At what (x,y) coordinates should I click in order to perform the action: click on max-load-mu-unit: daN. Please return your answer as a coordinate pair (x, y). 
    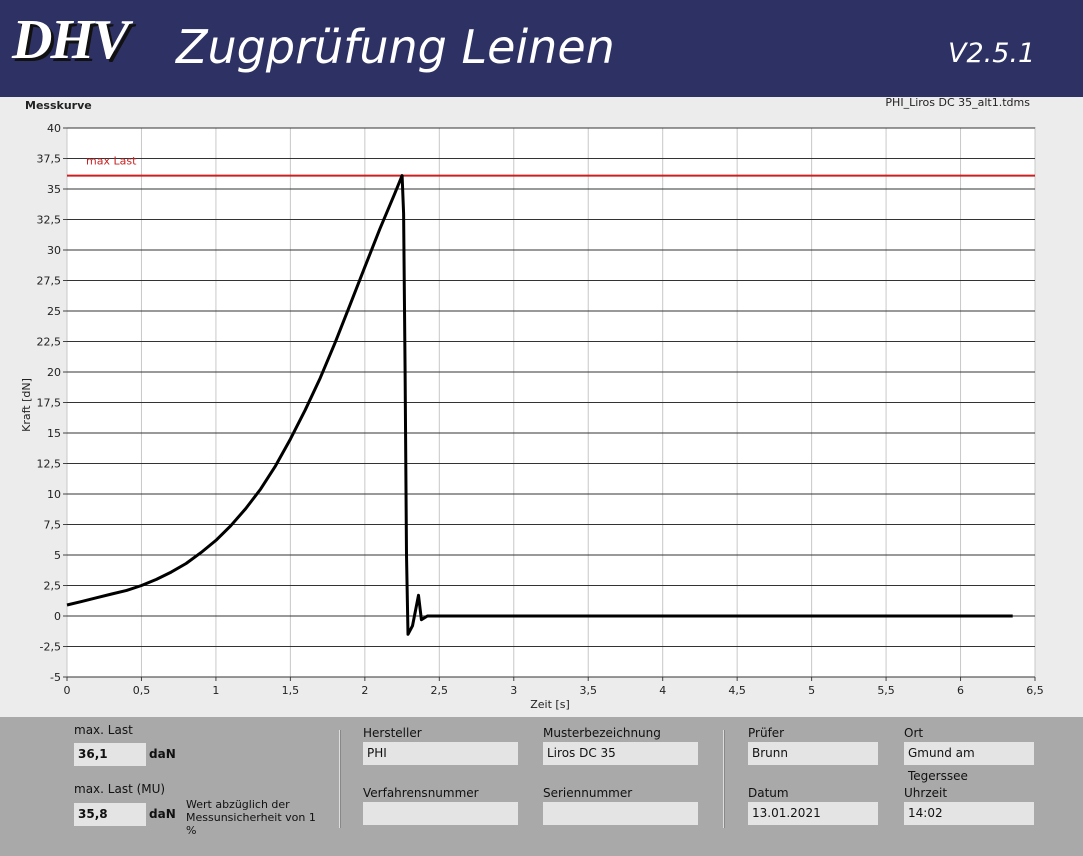
    Looking at the image, I should click on (162, 814).